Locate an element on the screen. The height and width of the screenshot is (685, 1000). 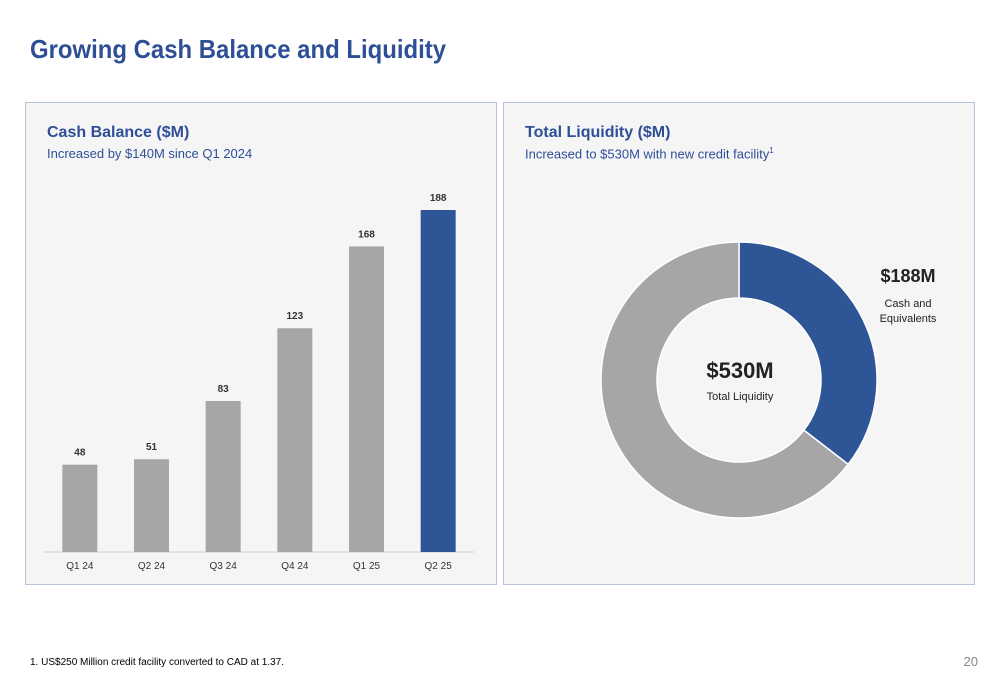
donut-center-value: $530M is located at coordinates (739, 370).